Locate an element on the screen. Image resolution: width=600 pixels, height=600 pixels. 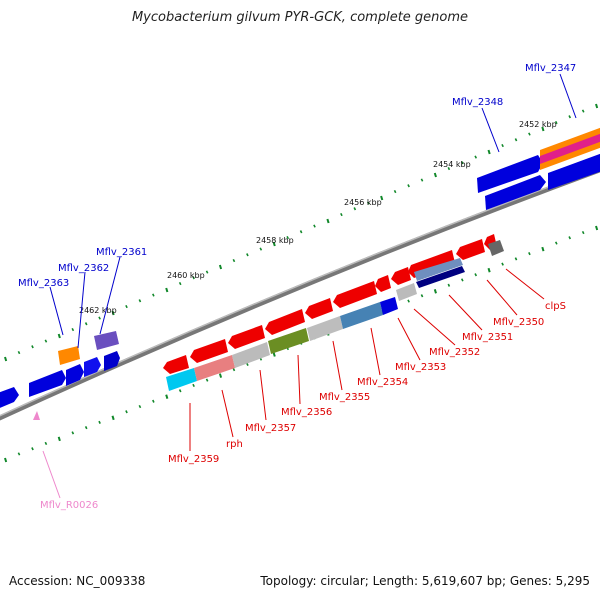
gene-label-mflv-2351: Mflv_2351 is located at coordinates (487, 337).